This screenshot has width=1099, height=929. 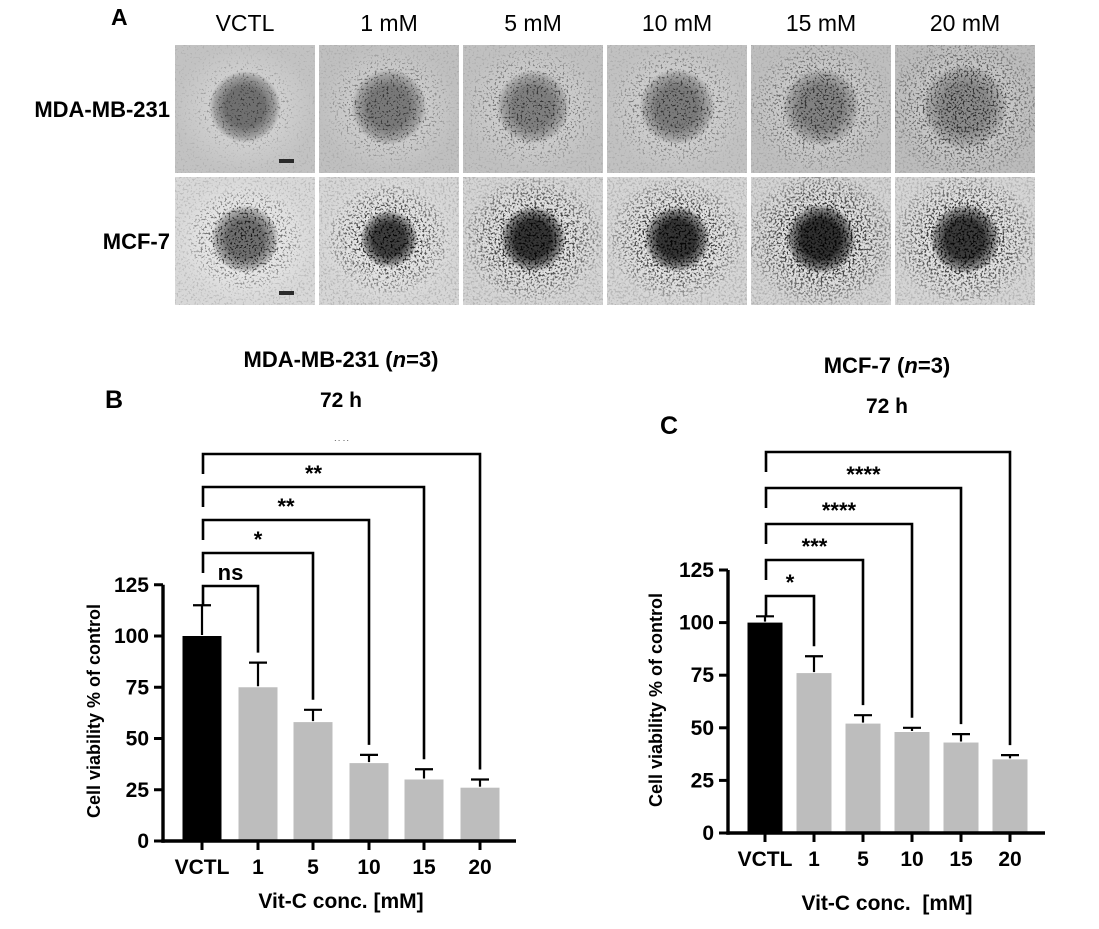 I want to click on micrograph-mcf-7-15-mm, so click(x=821, y=241).